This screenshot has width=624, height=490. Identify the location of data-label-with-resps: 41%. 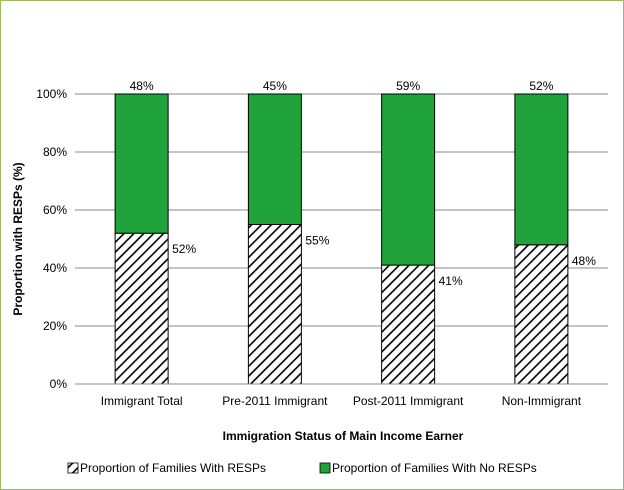
(451, 281).